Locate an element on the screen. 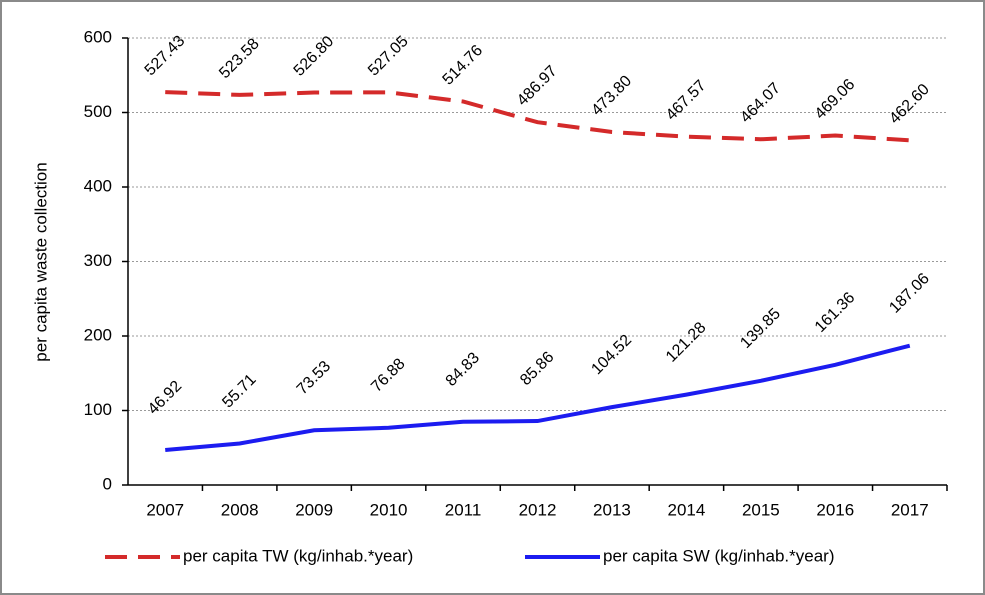  x-tick-label: 2016 is located at coordinates (835, 509).